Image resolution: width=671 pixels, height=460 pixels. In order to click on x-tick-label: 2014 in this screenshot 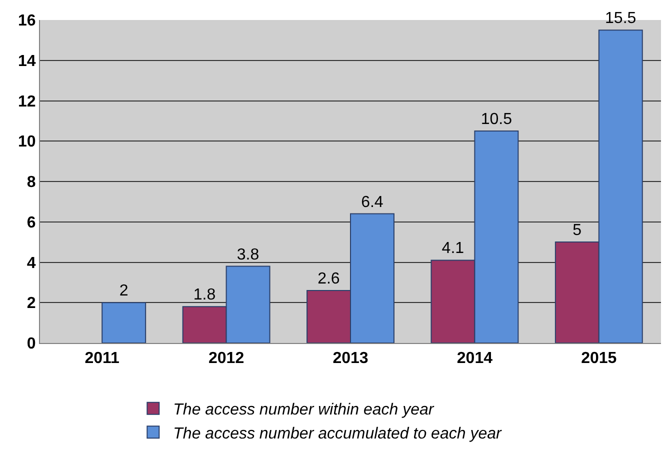, I will do `click(474, 359)`.